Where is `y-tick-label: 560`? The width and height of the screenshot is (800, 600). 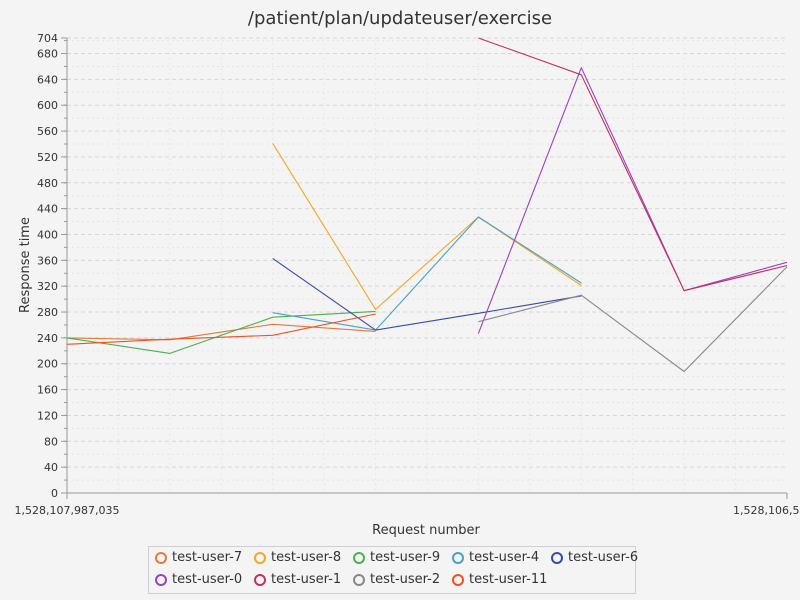
y-tick-label: 560 is located at coordinates (47, 131).